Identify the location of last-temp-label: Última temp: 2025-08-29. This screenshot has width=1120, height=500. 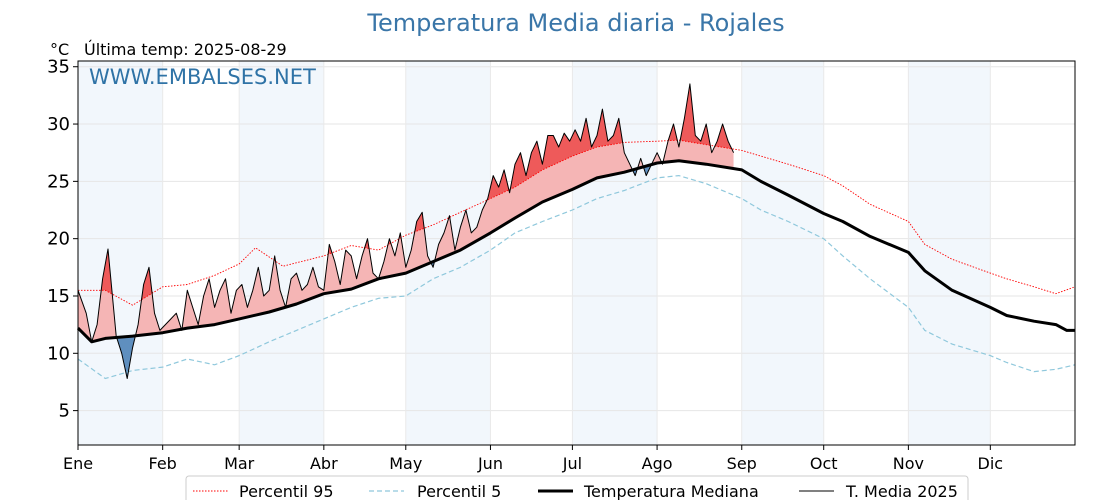
(185, 49).